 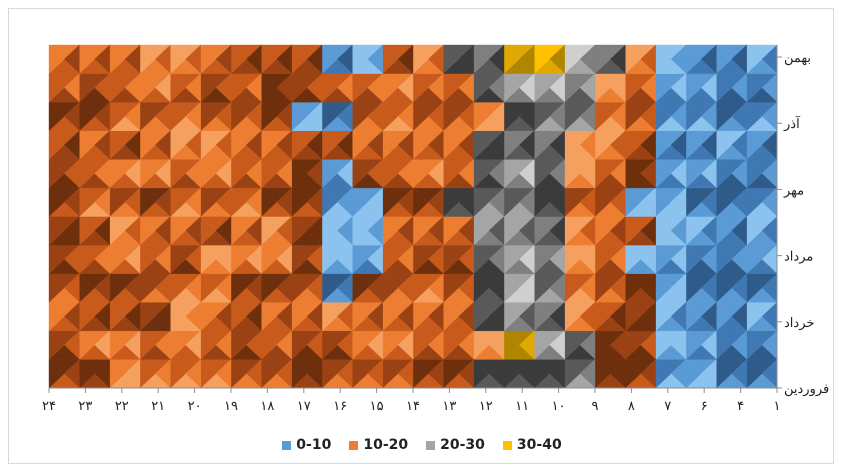 What do you see at coordinates (158, 406) in the screenshot?
I see `x-tick-label: ۲۱` at bounding box center [158, 406].